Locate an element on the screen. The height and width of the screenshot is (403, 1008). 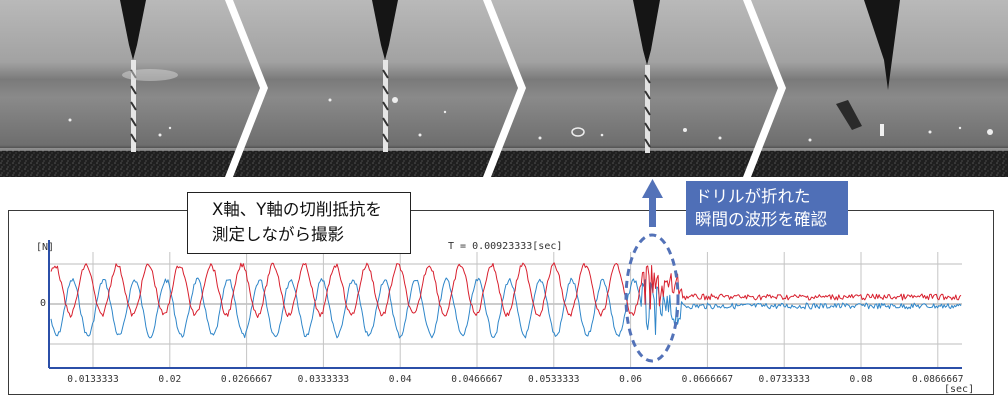
x-unit-label: [sec] is located at coordinates (959, 389).